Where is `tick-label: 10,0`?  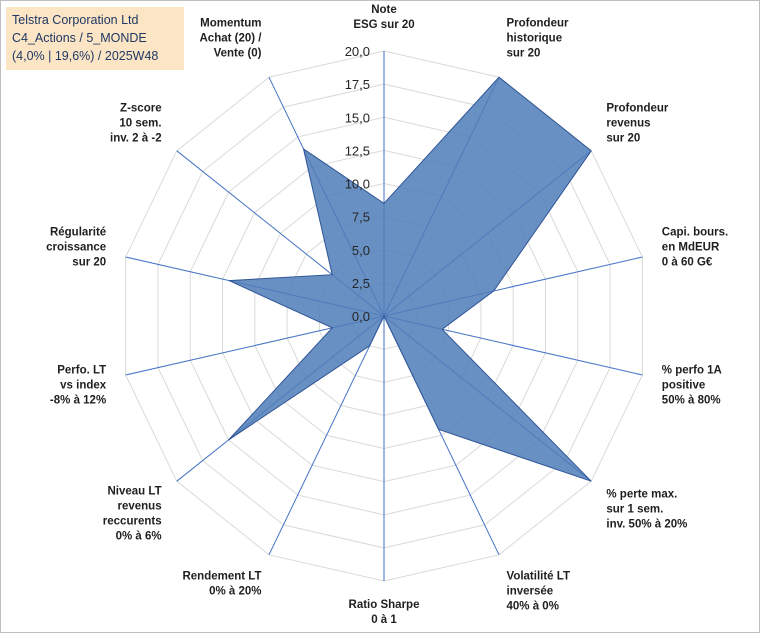 tick-label: 10,0 is located at coordinates (357, 184).